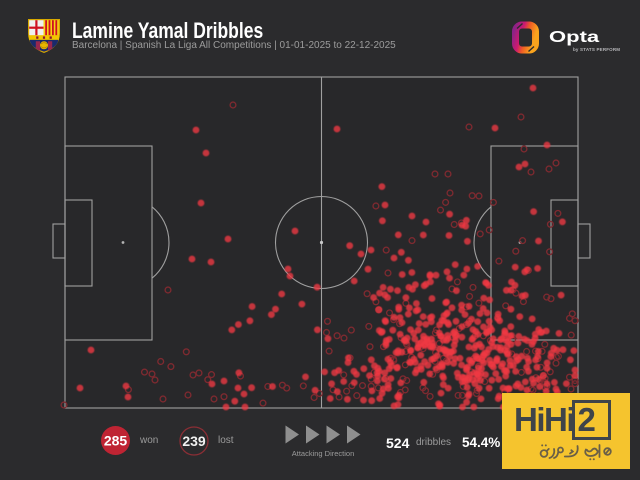 The image size is (640, 480). What do you see at coordinates (194, 441) in the screenshot?
I see `svg-text: 239` at bounding box center [194, 441].